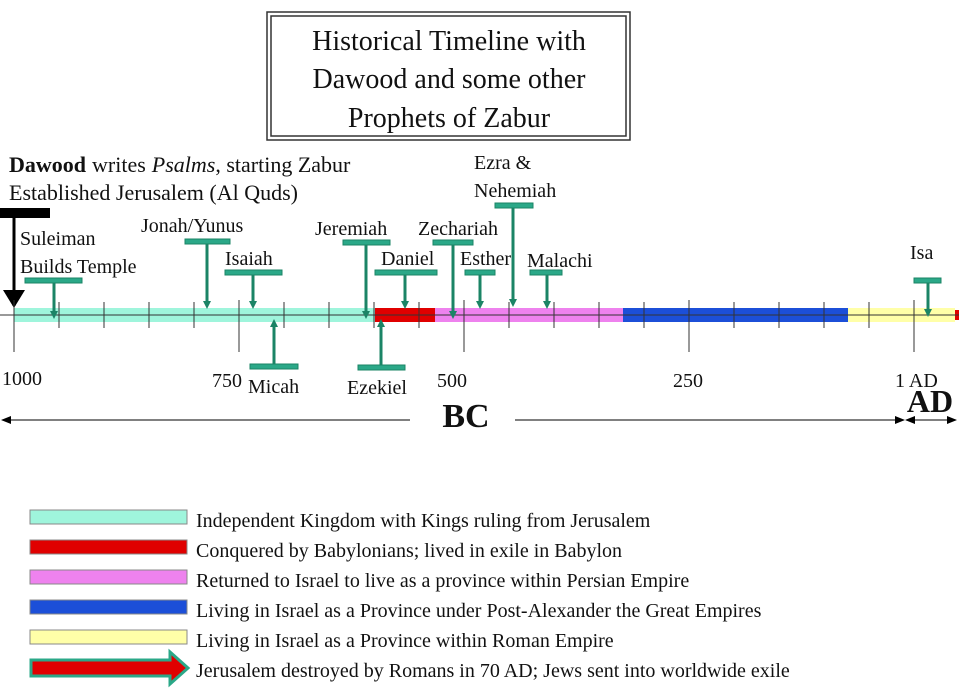 The width and height of the screenshot is (959, 689). I want to click on prophet-label: Malachi, so click(560, 261).